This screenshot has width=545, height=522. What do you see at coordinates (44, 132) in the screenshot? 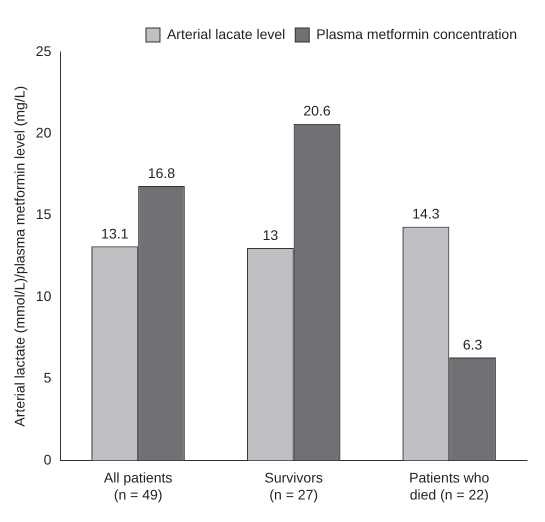
I see `y-tick-label: 20` at bounding box center [44, 132].